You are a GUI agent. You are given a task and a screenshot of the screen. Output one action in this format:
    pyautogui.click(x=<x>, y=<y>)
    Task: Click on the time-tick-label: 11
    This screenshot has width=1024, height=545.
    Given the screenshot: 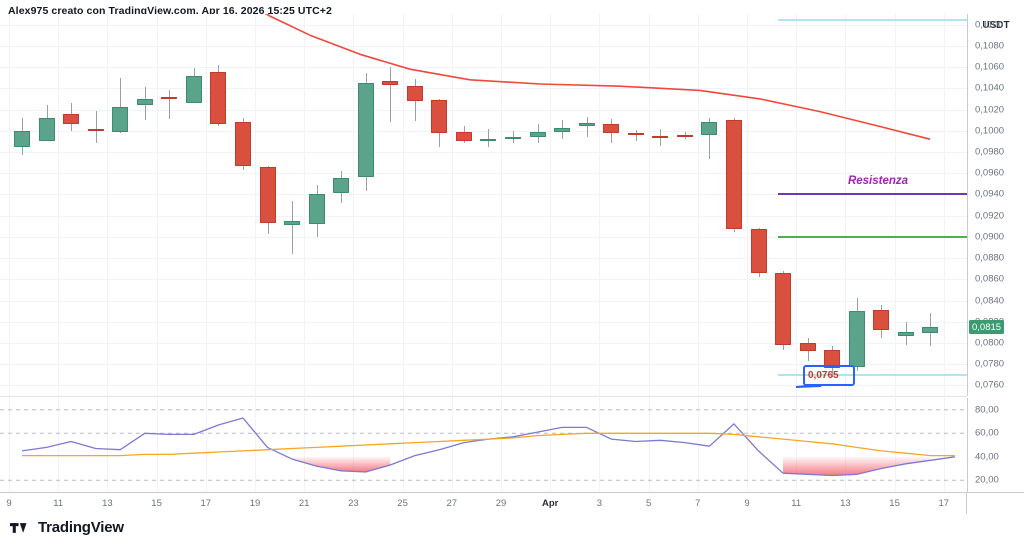 What is the action you would take?
    pyautogui.click(x=58, y=503)
    